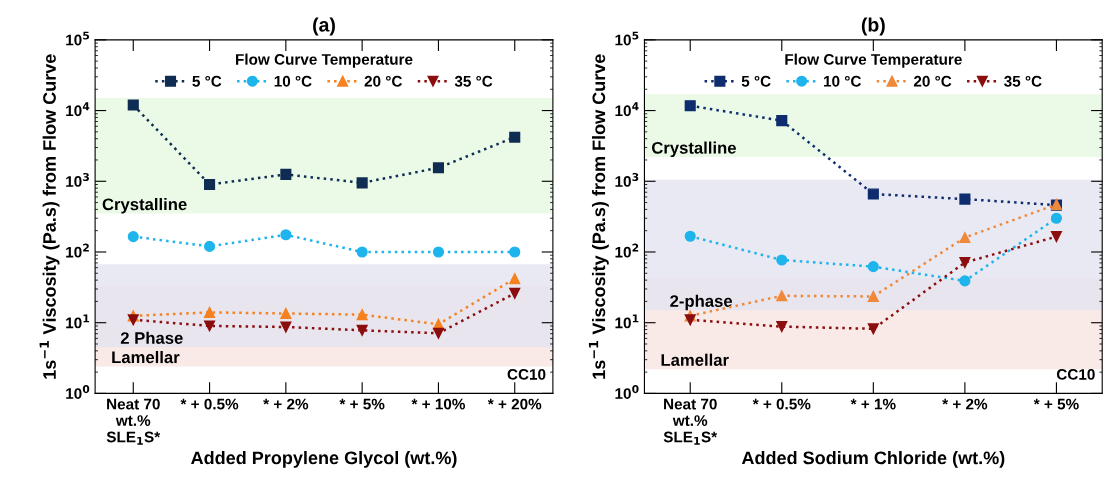 Image resolution: width=1119 pixels, height=498 pixels. What do you see at coordinates (324, 459) in the screenshot?
I see `x-axis-title: Added Propylene Glycol (wt.%)` at bounding box center [324, 459].